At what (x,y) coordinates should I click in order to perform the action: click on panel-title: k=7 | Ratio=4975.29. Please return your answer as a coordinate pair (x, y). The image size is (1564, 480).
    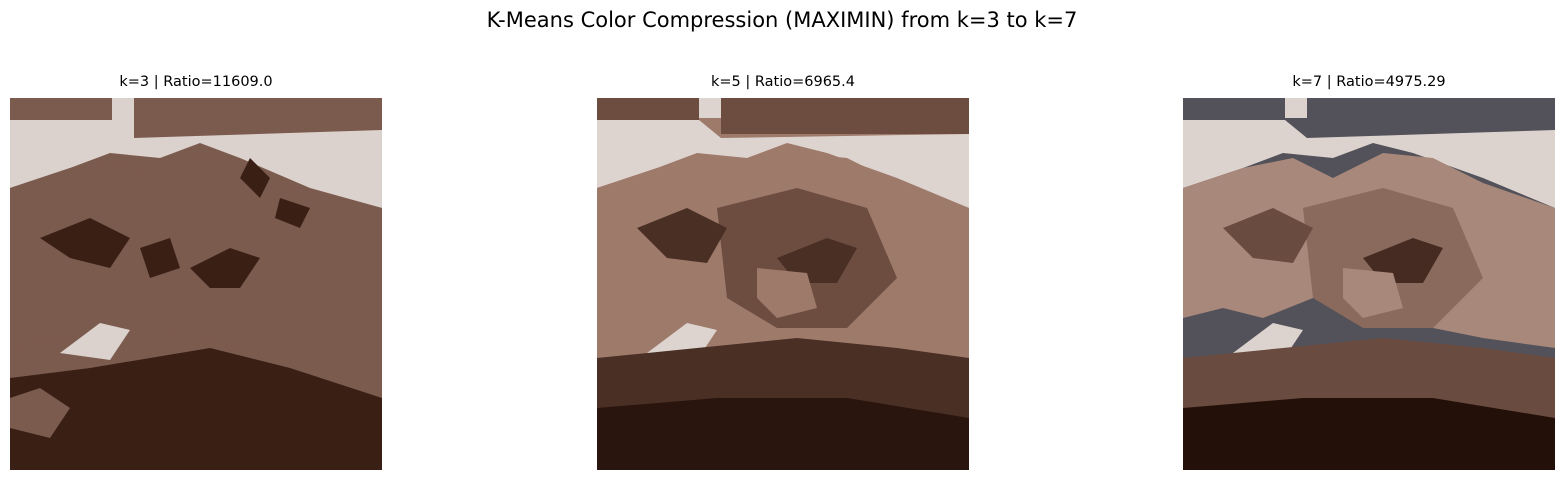
    Looking at the image, I should click on (1369, 82).